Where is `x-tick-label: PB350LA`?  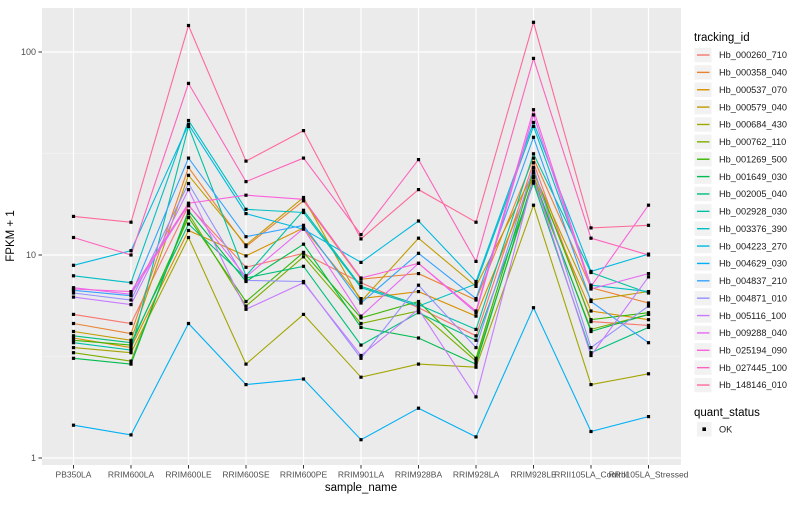
x-tick-label: PB350LA is located at coordinates (74, 475).